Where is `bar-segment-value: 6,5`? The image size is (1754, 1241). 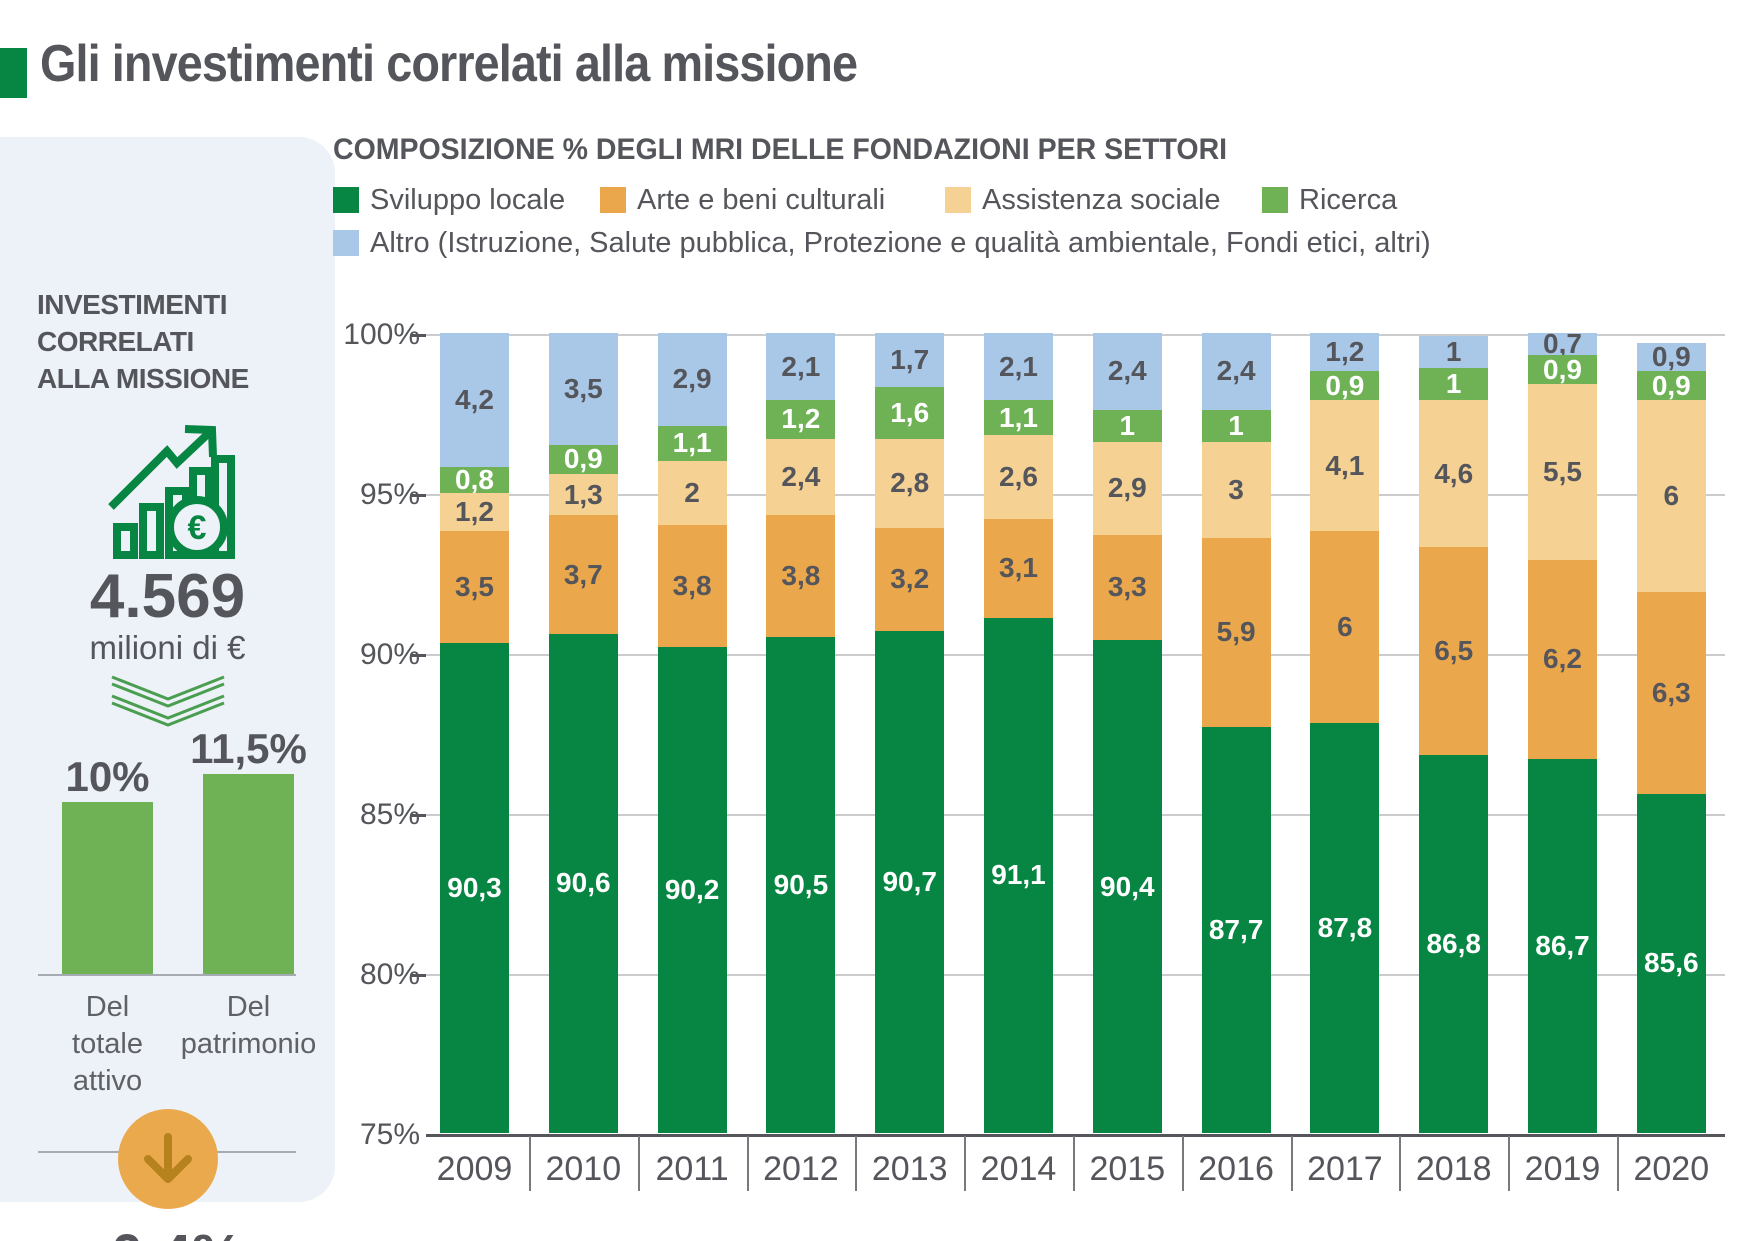
bar-segment-value: 6,5 is located at coordinates (1454, 651).